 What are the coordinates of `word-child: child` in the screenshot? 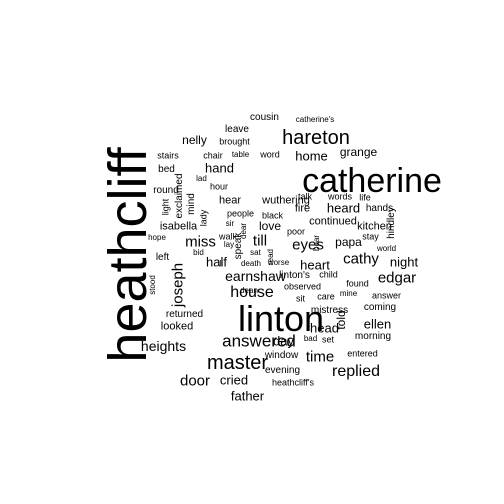 It's located at (328, 274).